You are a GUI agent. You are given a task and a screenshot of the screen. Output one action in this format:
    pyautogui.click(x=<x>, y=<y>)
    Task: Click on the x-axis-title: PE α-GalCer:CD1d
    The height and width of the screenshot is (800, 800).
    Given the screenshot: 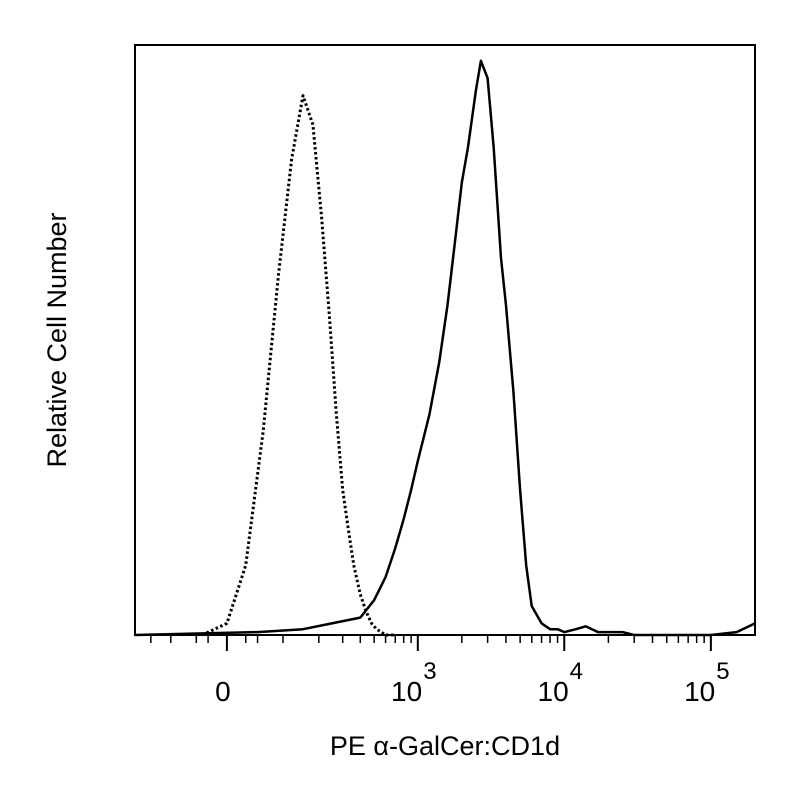 What is the action you would take?
    pyautogui.click(x=445, y=746)
    